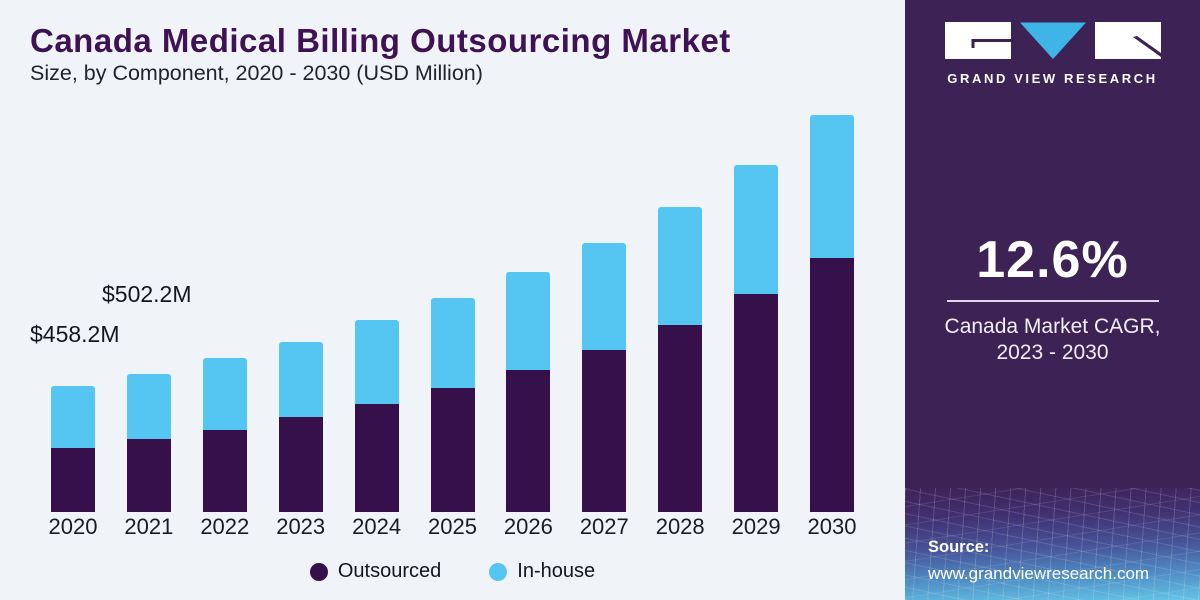 Image resolution: width=1200 pixels, height=600 pixels. Describe the element at coordinates (73, 526) in the screenshot. I see `x-axis-label-2020: 2020` at that location.